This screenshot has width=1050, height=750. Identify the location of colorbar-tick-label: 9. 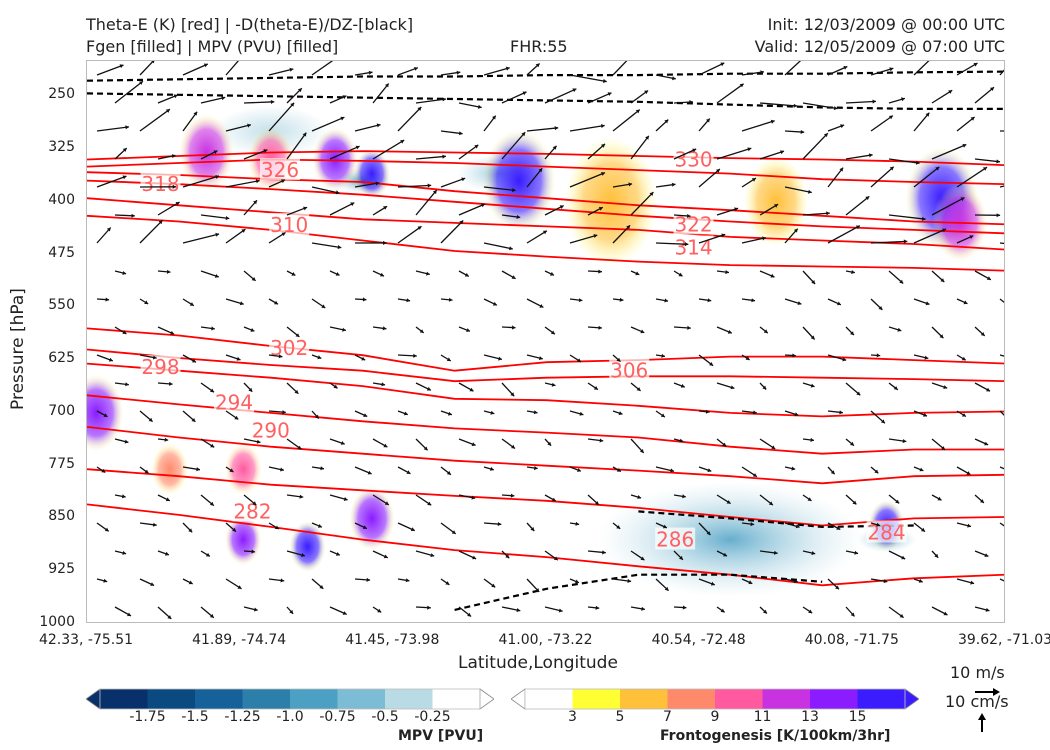
(715, 717).